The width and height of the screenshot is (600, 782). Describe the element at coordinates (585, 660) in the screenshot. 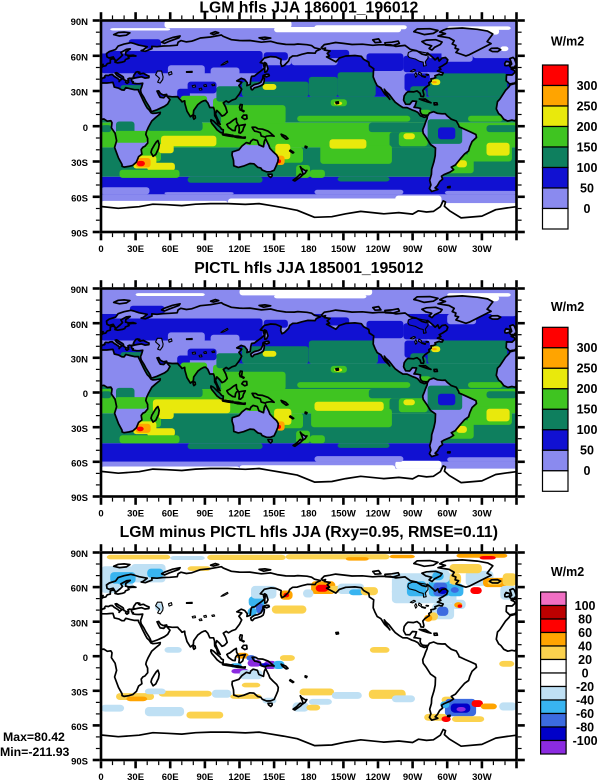

I see `svg-text: 20` at that location.